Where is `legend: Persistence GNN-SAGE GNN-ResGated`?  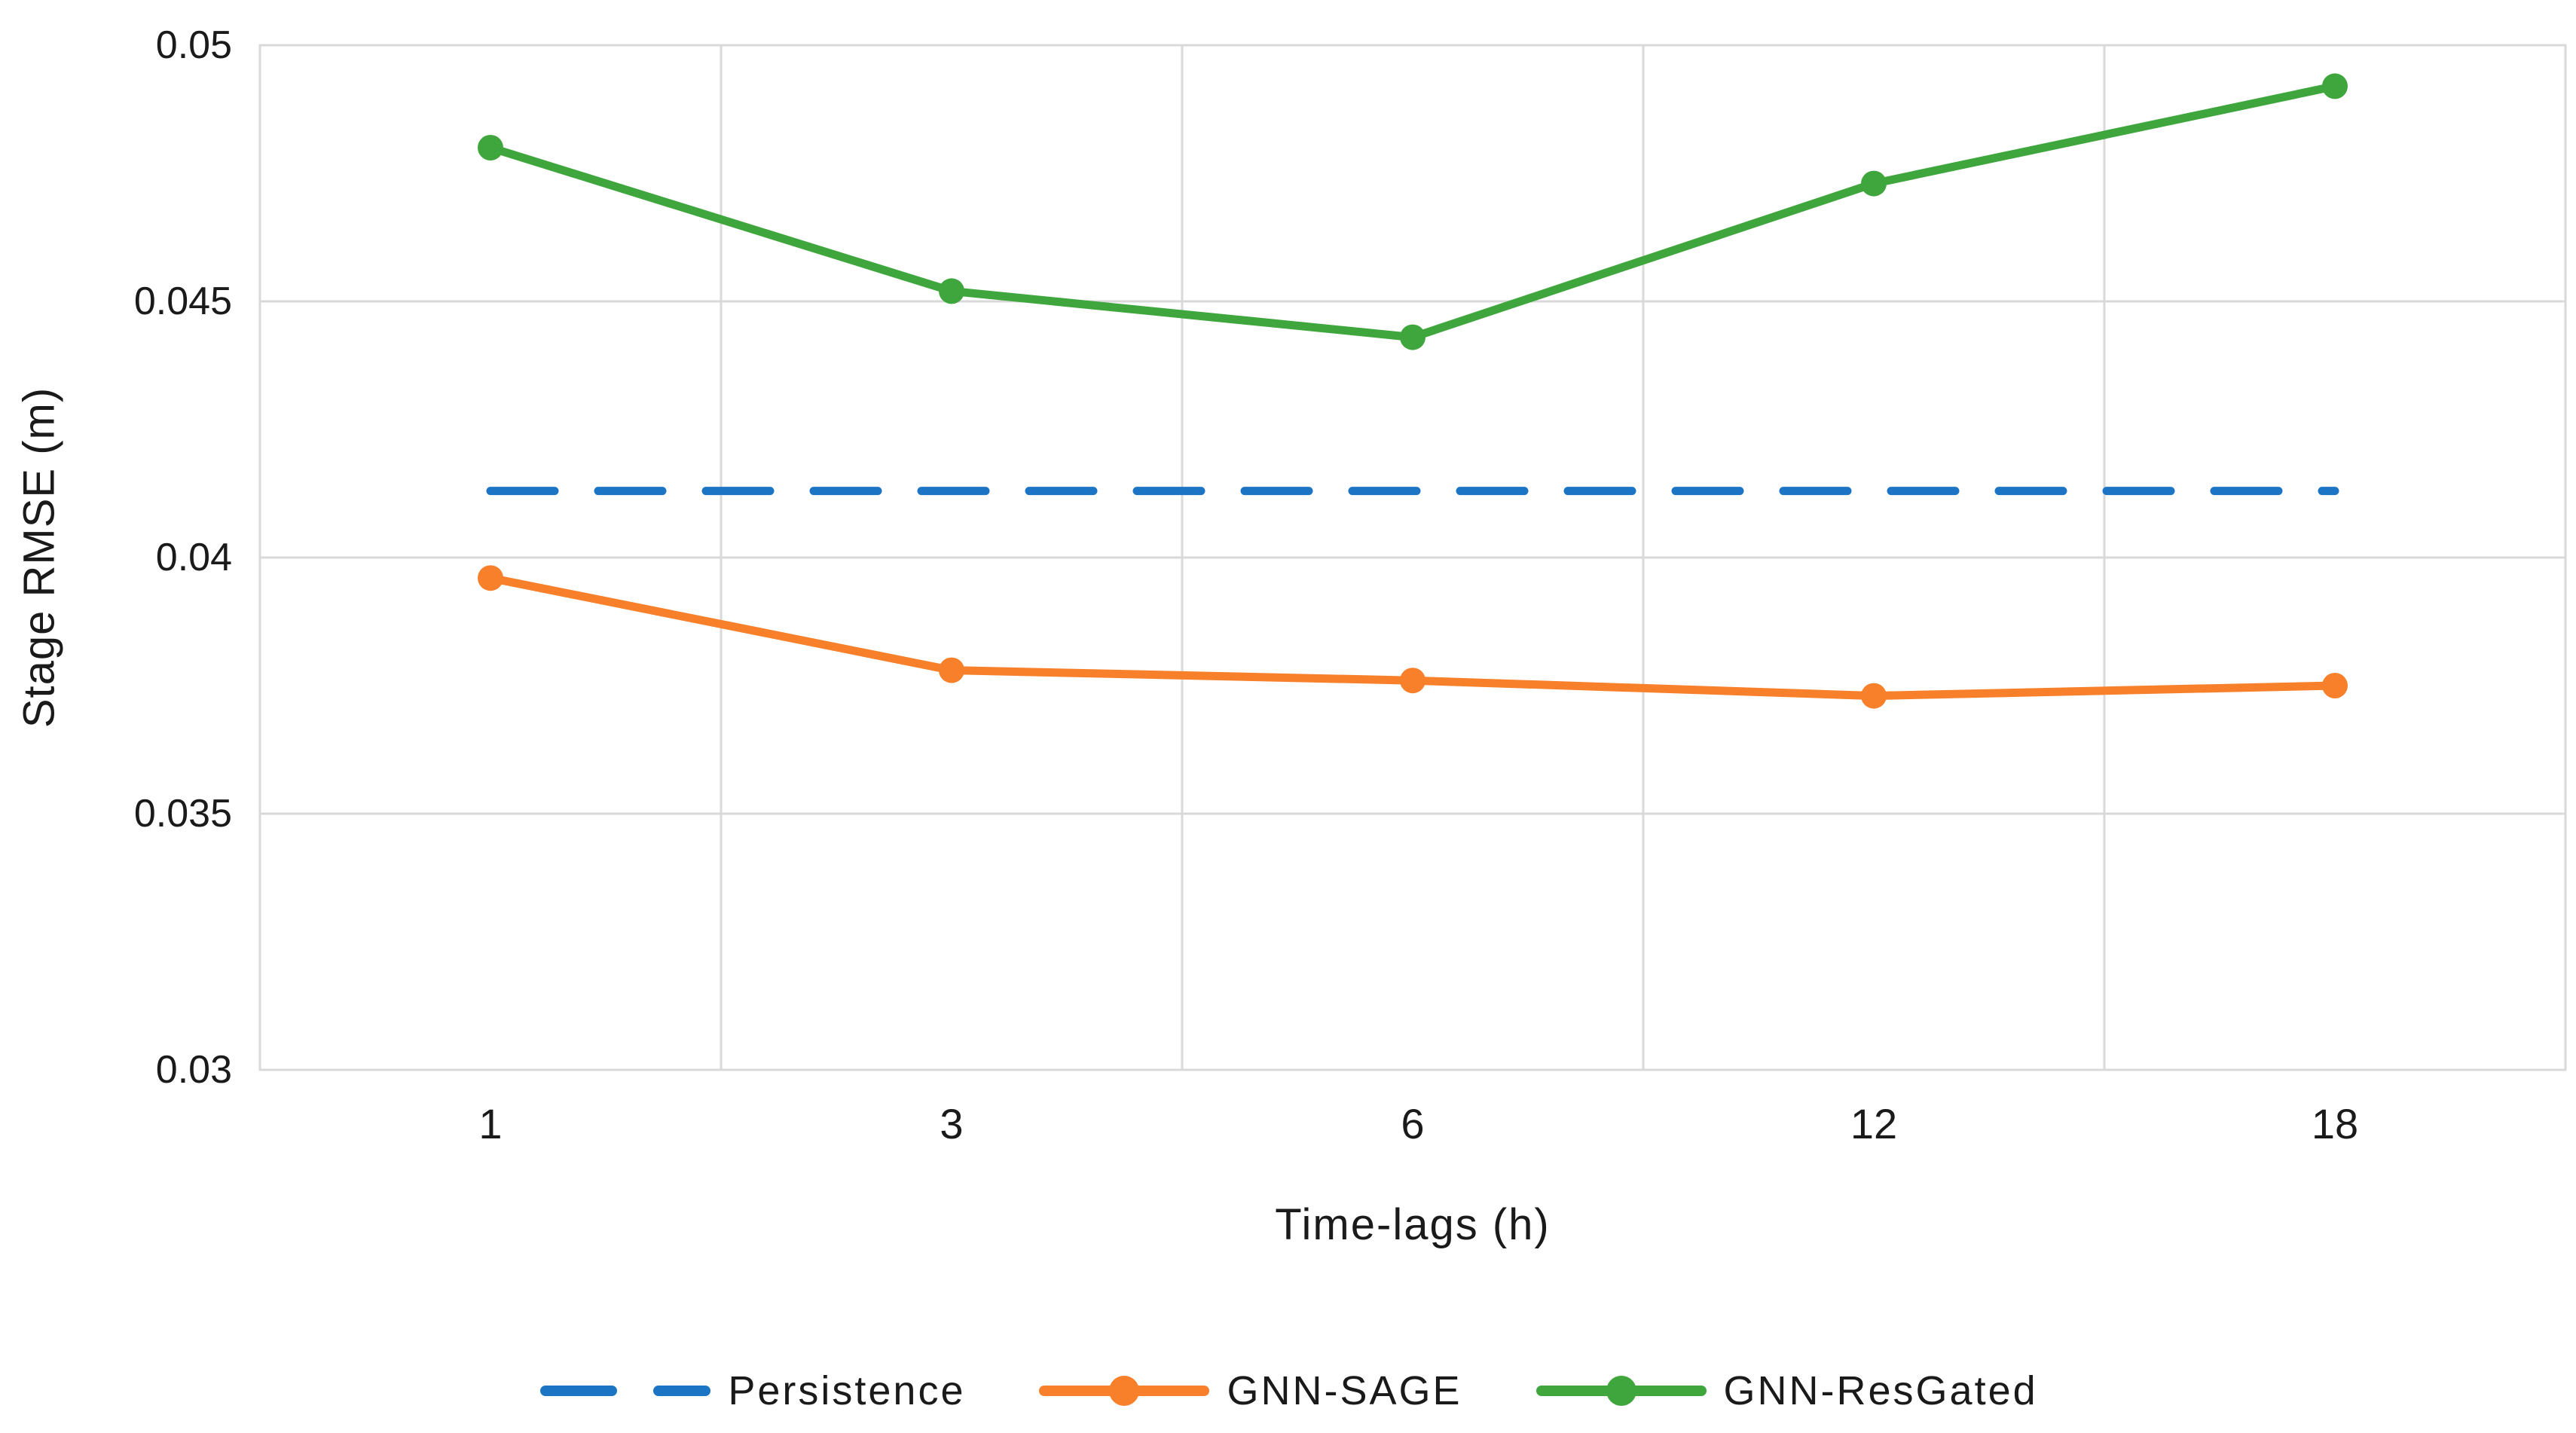 legend: Persistence GNN-SAGE GNN-ResGated is located at coordinates (1288, 1390).